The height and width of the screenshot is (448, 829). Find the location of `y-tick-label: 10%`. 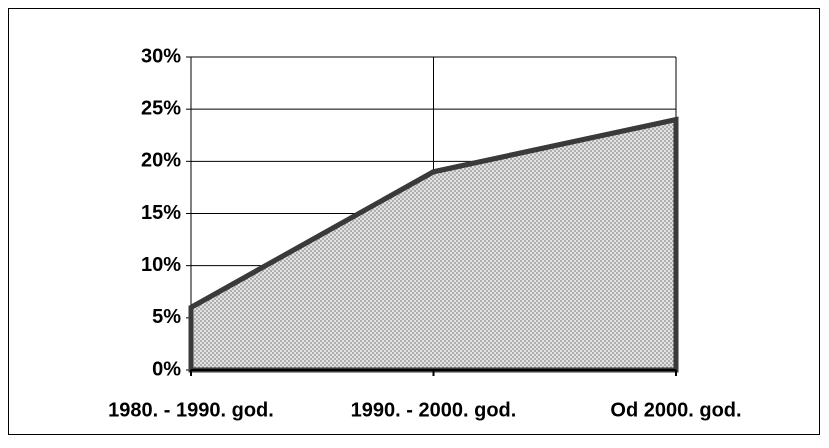

y-tick-label: 10% is located at coordinates (161, 265).